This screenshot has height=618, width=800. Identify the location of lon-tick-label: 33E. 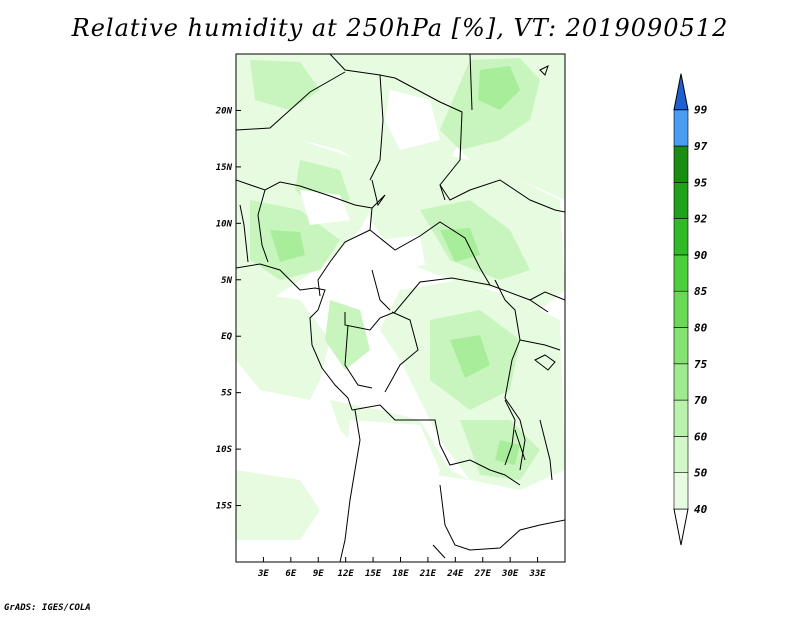
(537, 574).